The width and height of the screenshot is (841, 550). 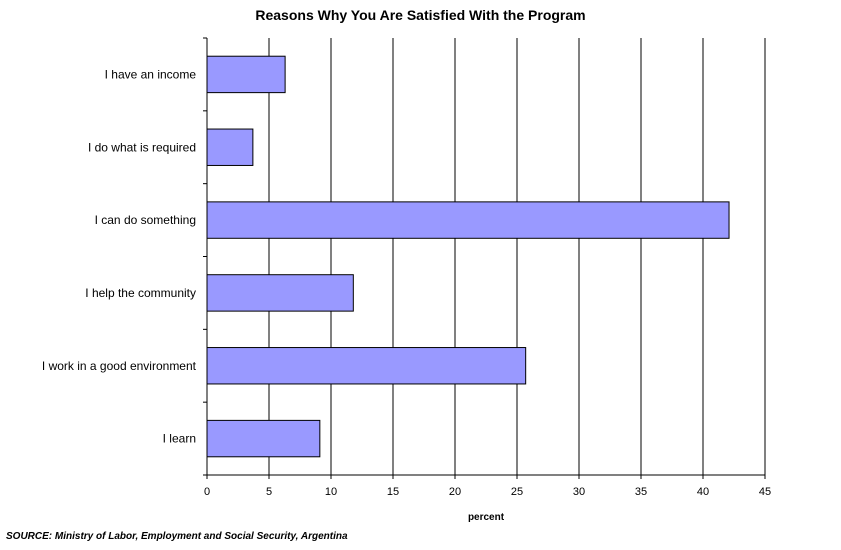 What do you see at coordinates (641, 492) in the screenshot?
I see `x-tick-label: 35` at bounding box center [641, 492].